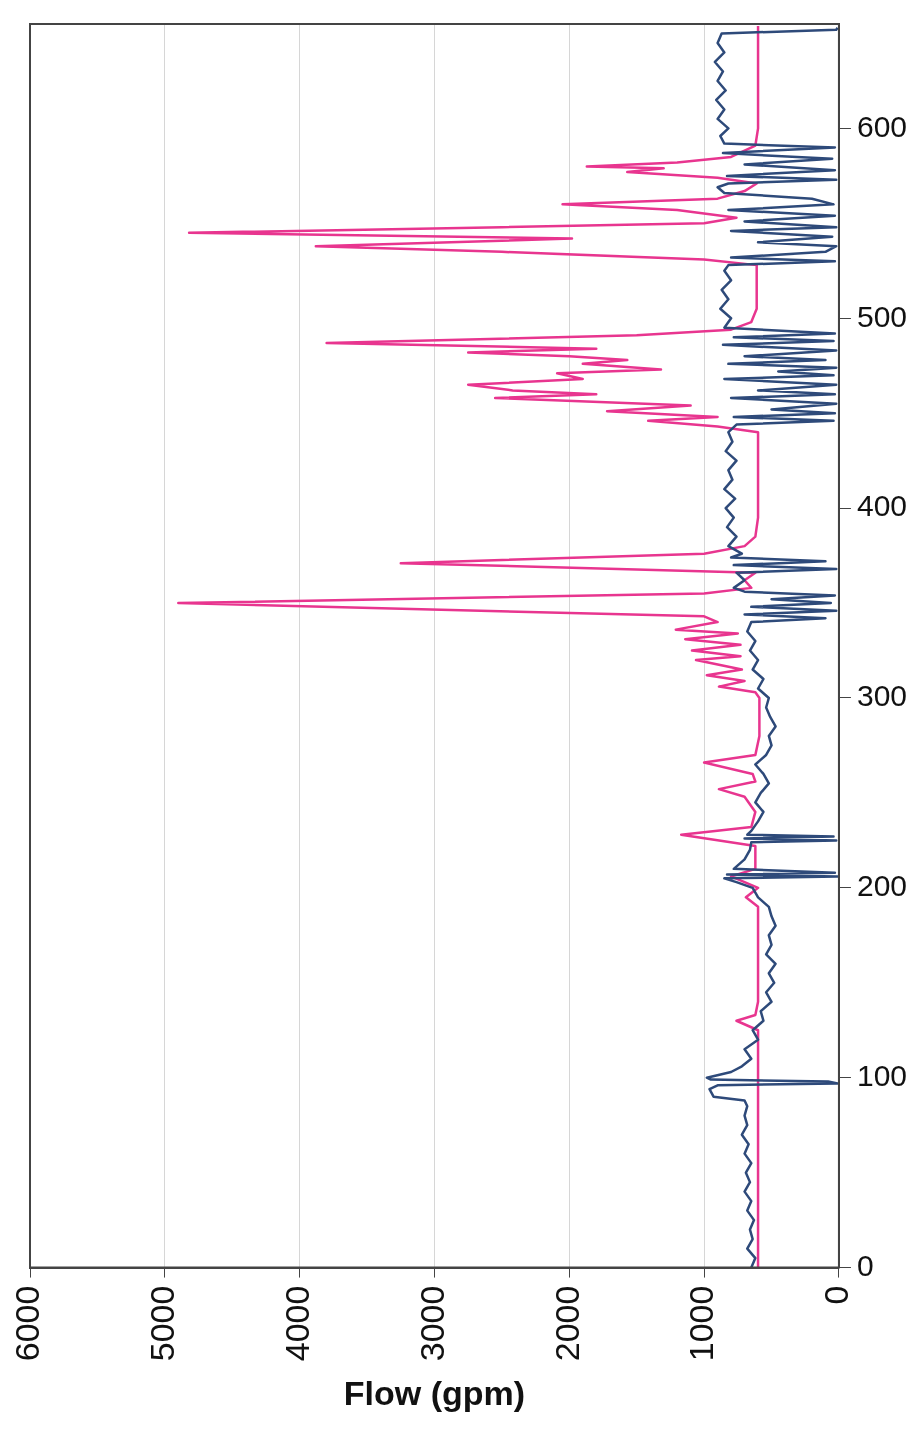 The width and height of the screenshot is (917, 1430). What do you see at coordinates (882, 126) in the screenshot?
I see `y-tick-label: 600` at bounding box center [882, 126].